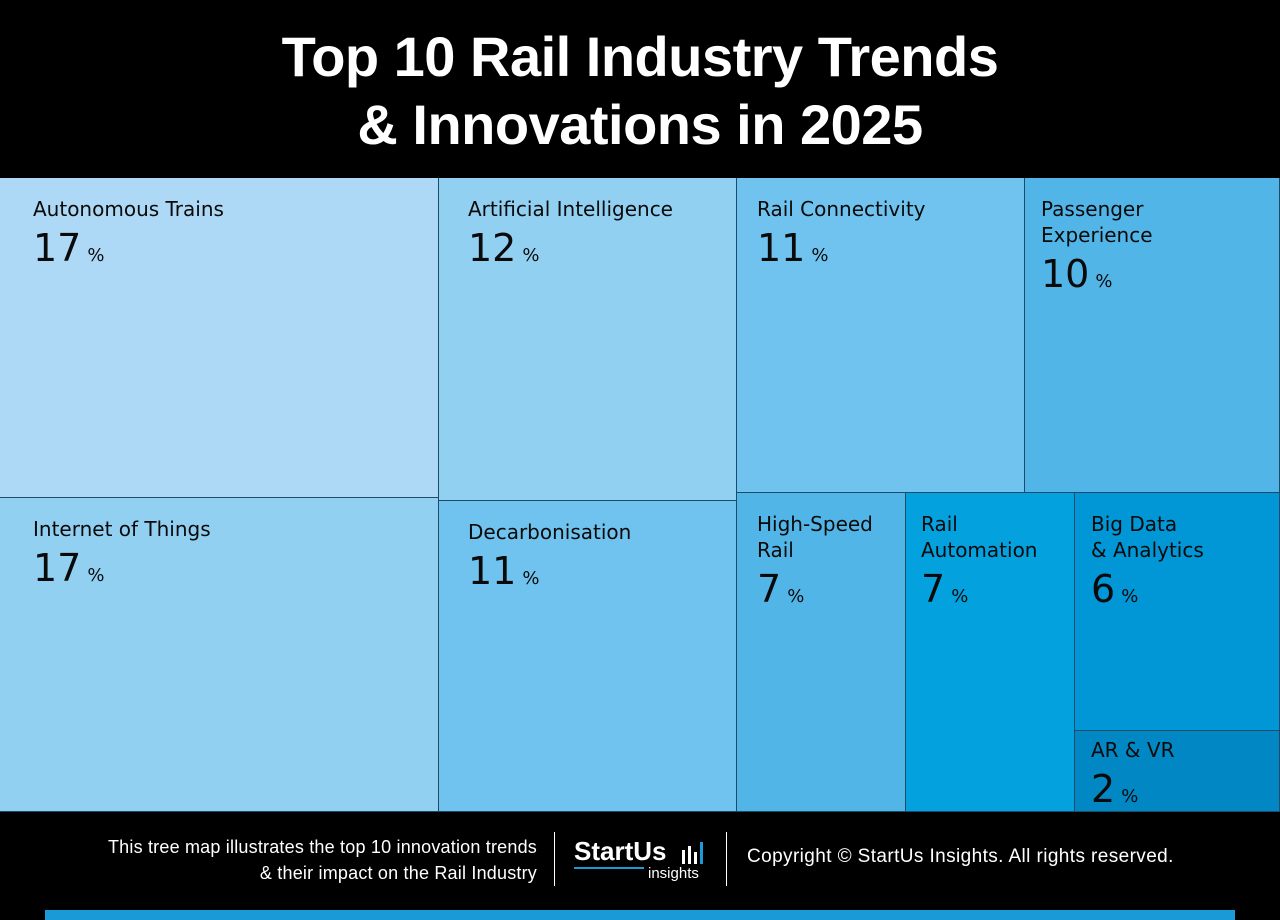  I want to click on treemap-tile-passenger-experience: Passenger Experience 10%, so click(1152, 335).